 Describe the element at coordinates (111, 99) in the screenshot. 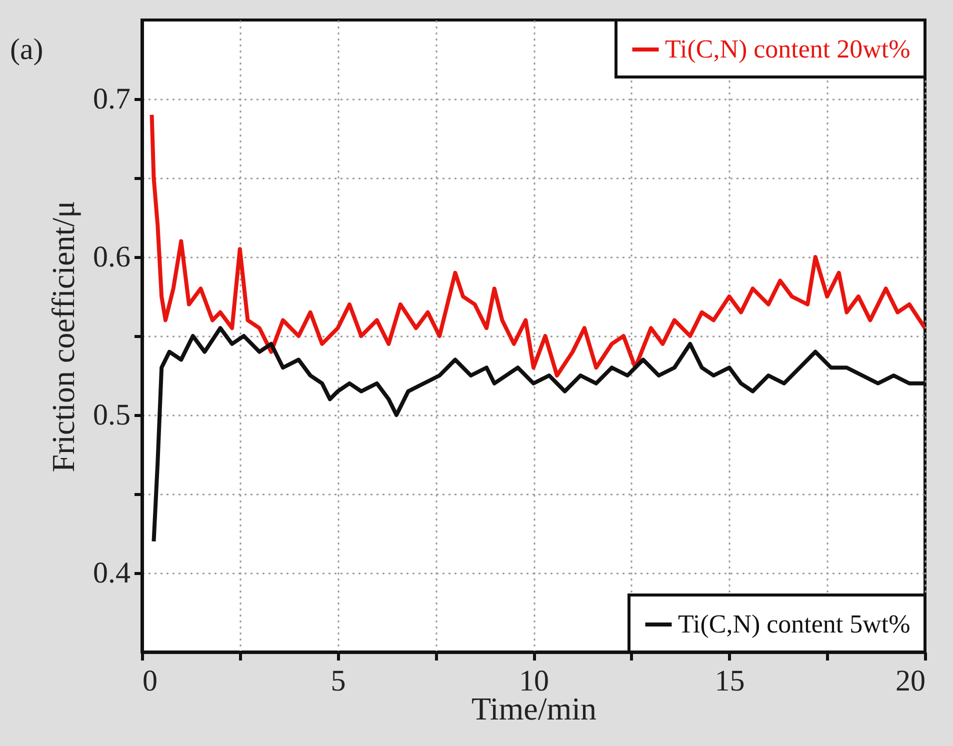

I see `y-tick-label: 0.7` at that location.